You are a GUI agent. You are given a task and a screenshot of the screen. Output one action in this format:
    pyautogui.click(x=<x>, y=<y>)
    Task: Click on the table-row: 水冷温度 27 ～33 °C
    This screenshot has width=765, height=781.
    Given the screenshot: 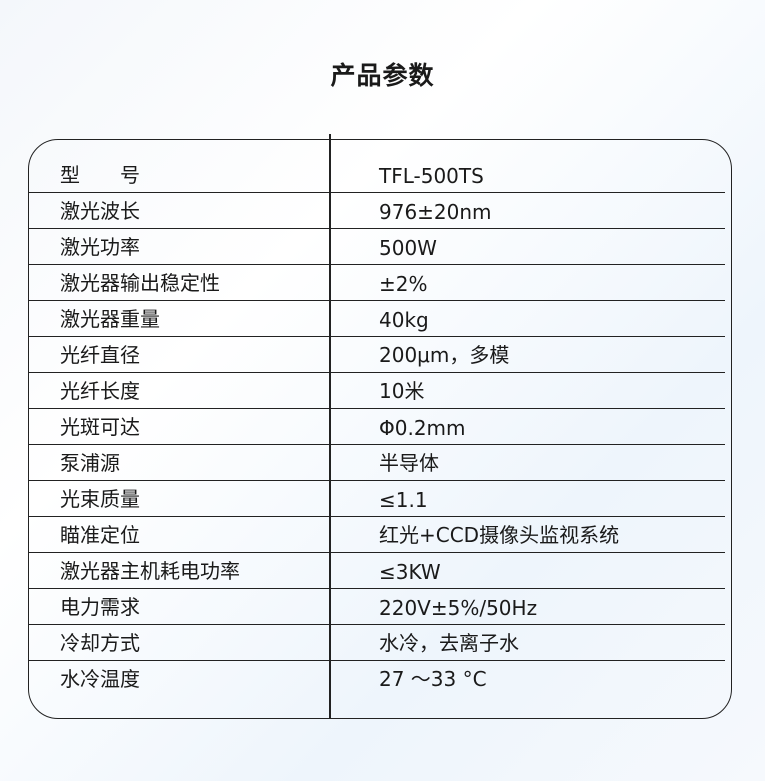 What is the action you would take?
    pyautogui.click(x=376, y=679)
    